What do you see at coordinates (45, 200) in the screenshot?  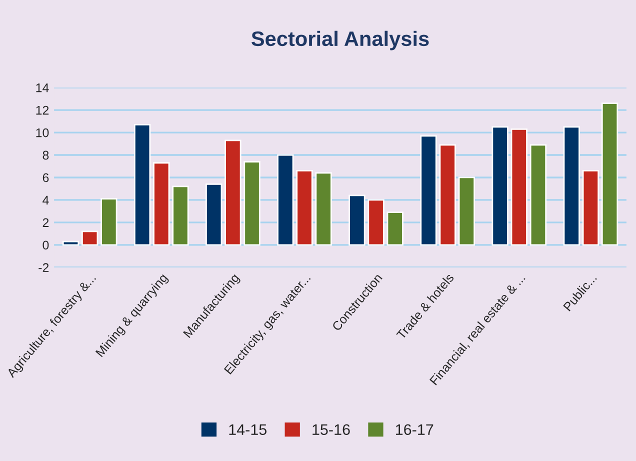 I see `y-tick-label: 4` at bounding box center [45, 200].